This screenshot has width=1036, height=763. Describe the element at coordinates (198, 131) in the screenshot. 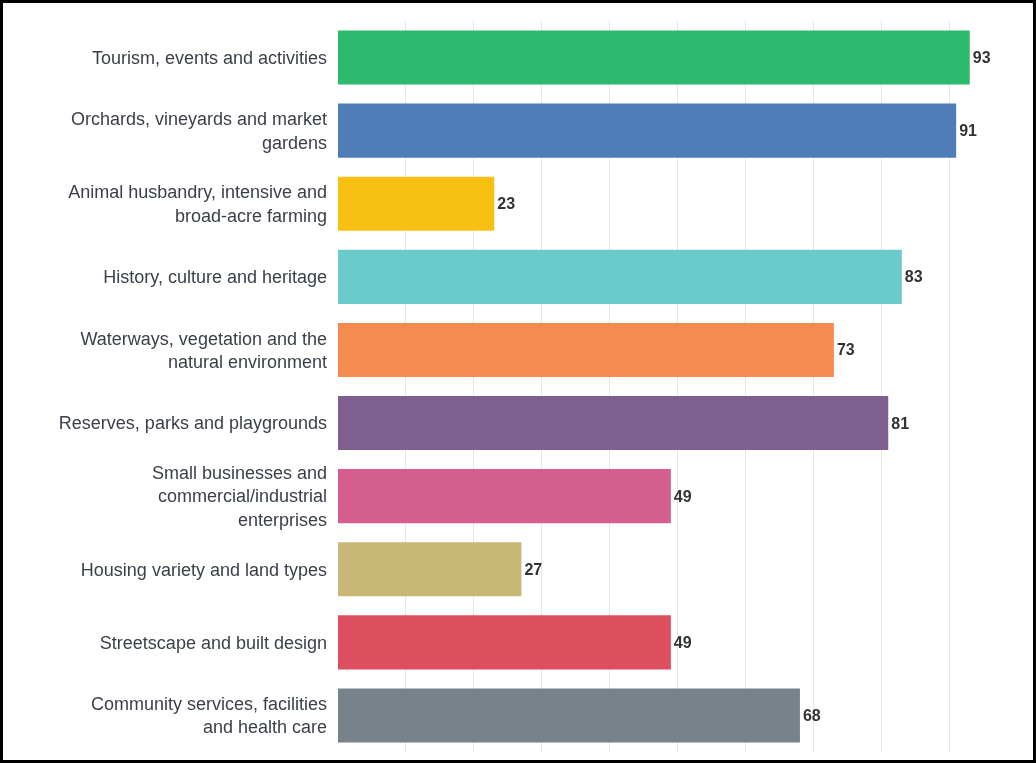

I see `y-tick-label: Orchards, vineyards and market gardens` at that location.